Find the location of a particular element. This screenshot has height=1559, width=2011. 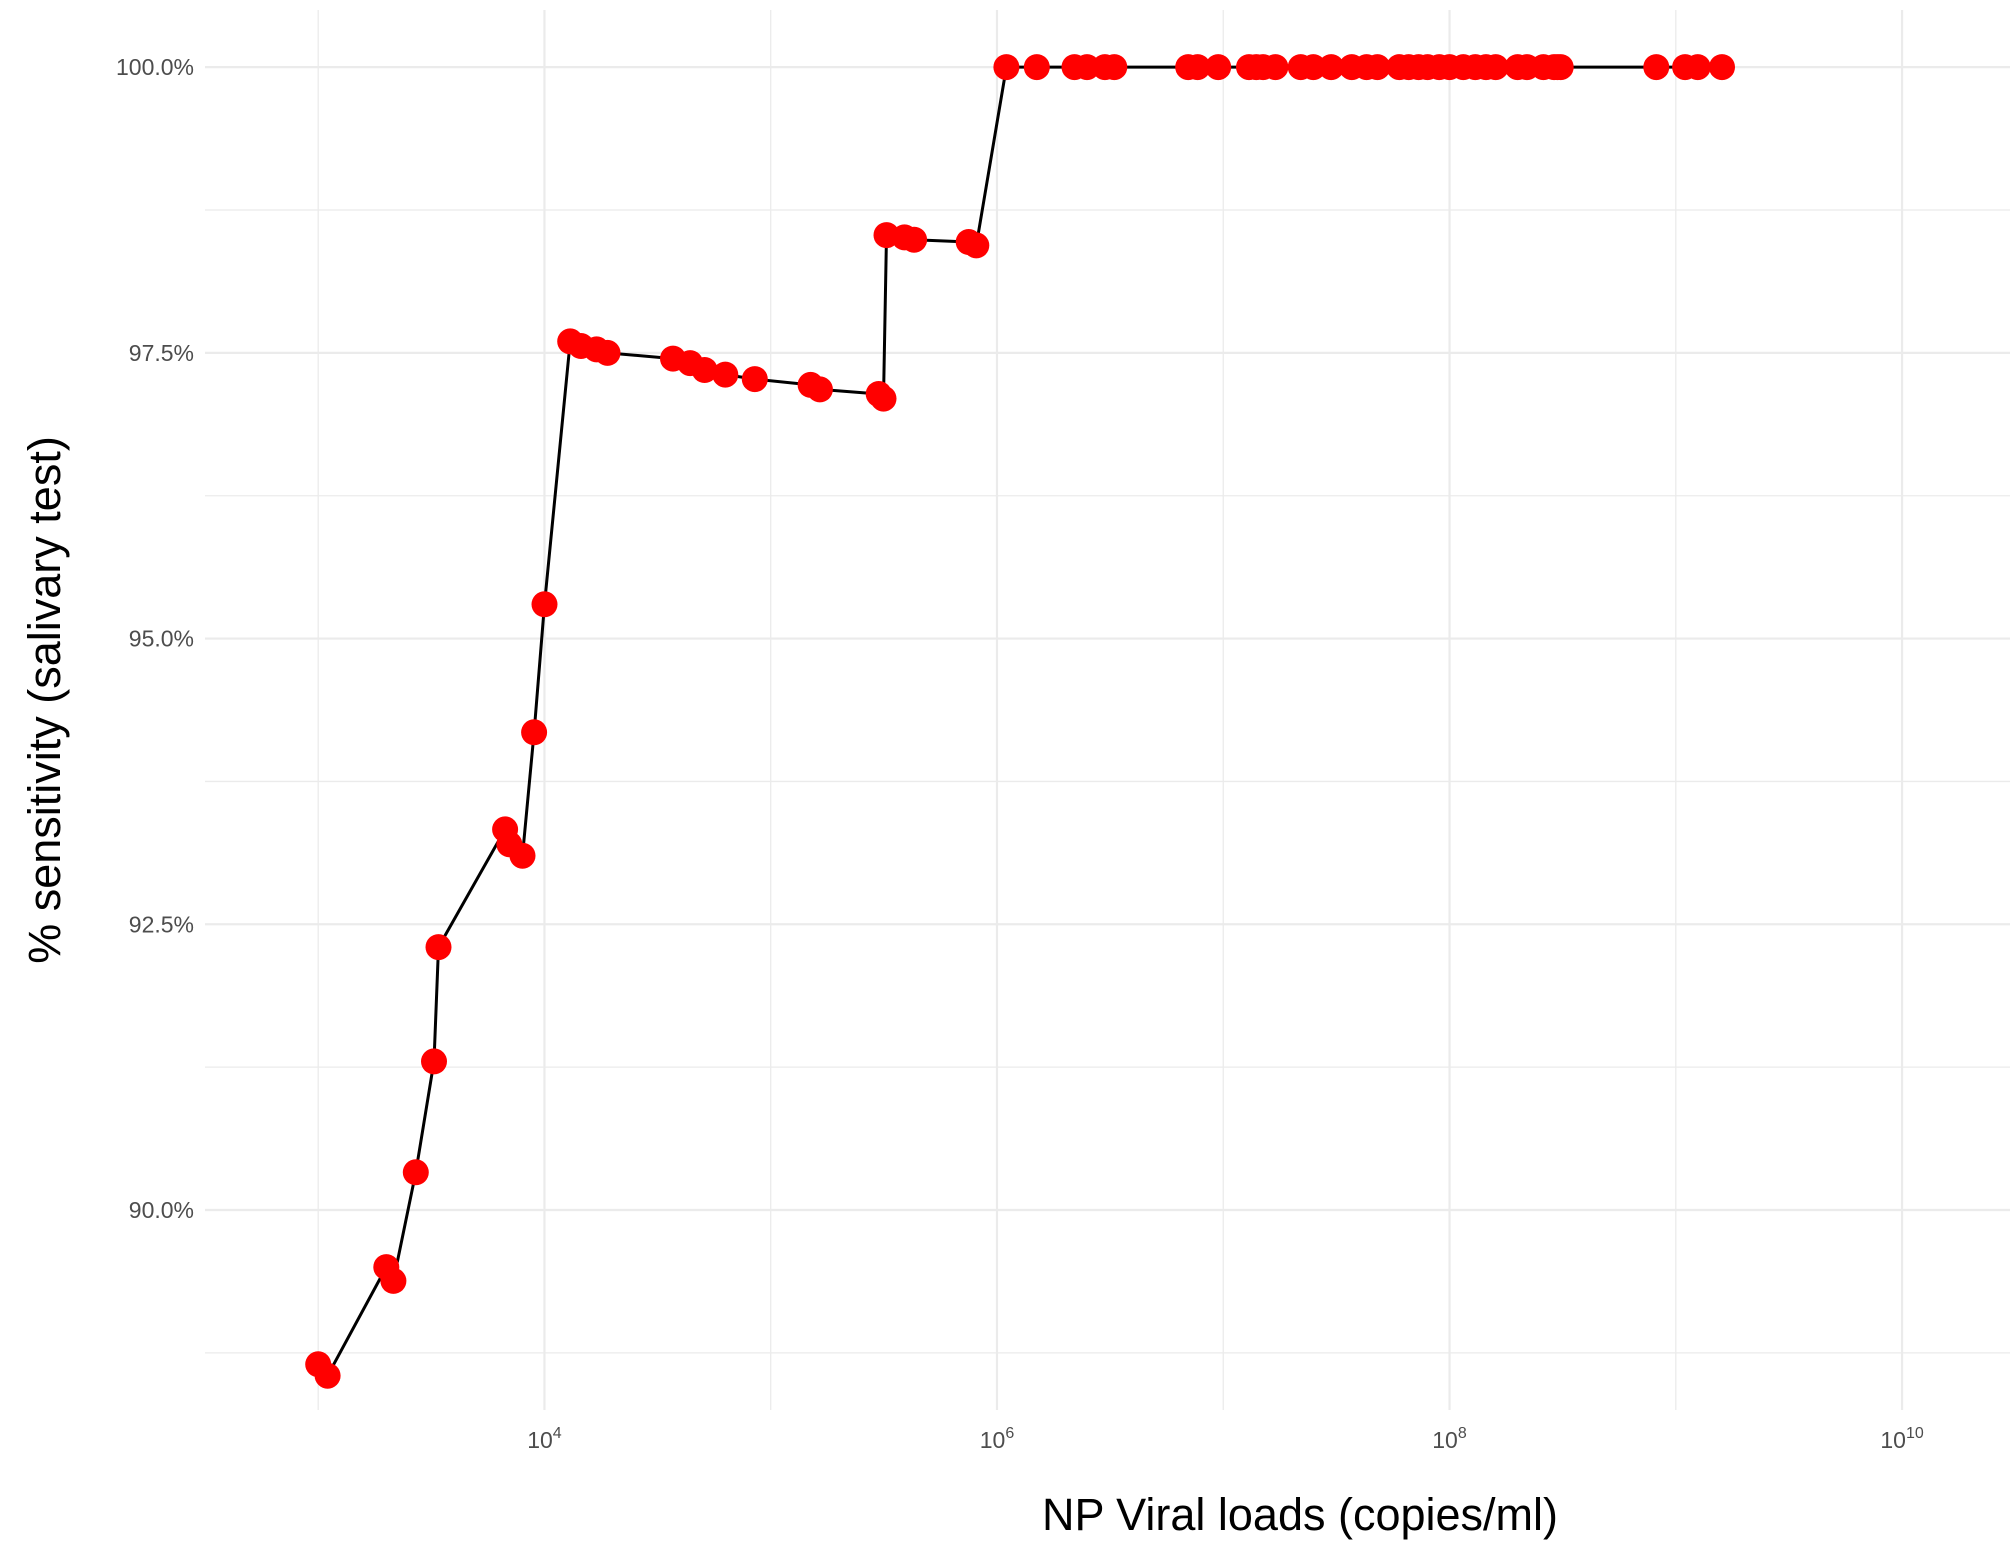

x-tick-label: 10⁸ is located at coordinates (1449, 1439).